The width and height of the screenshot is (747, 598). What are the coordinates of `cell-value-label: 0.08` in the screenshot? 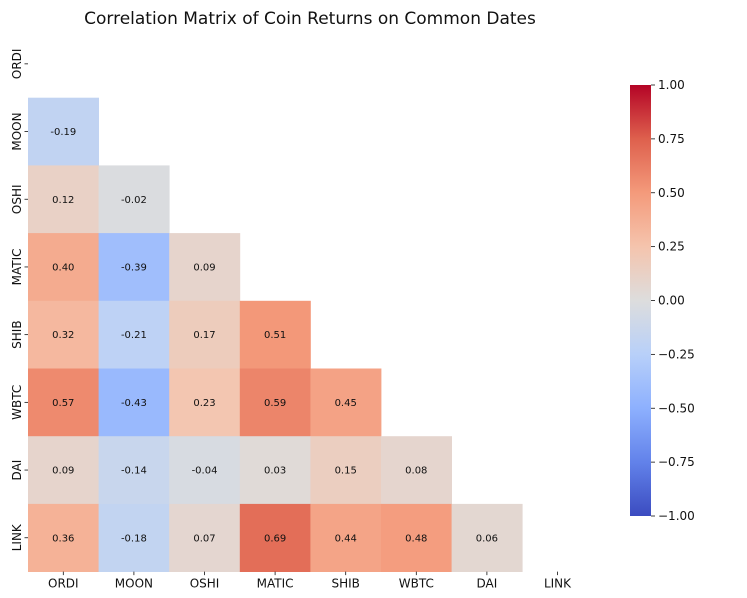 It's located at (416, 471).